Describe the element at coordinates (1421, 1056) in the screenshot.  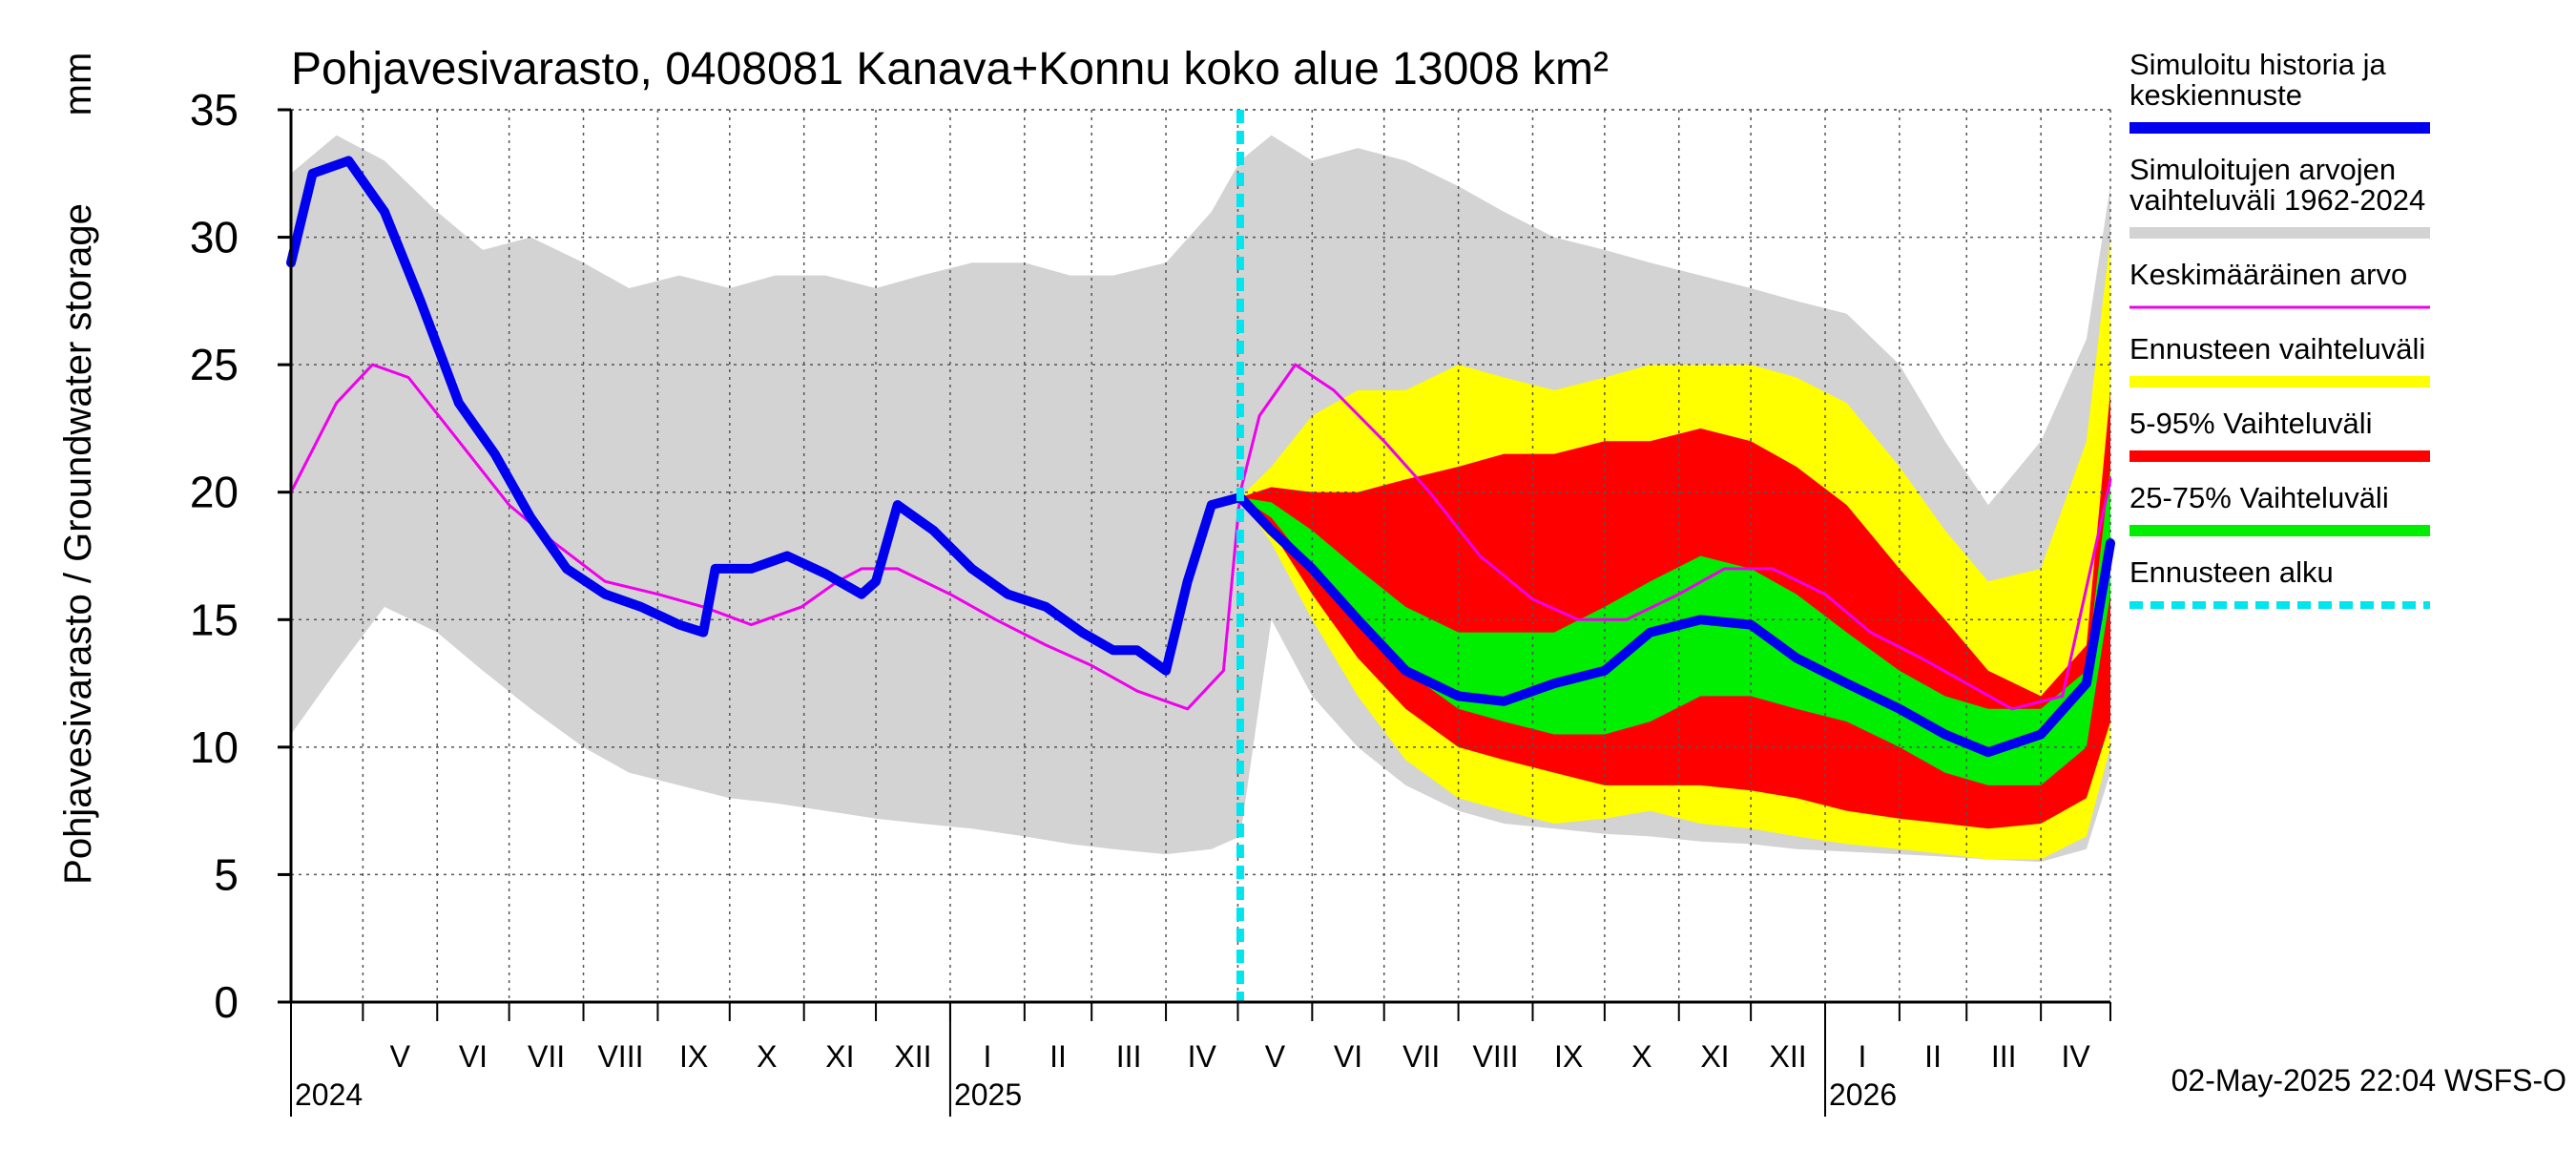
I see `month-label-14: VII` at that location.